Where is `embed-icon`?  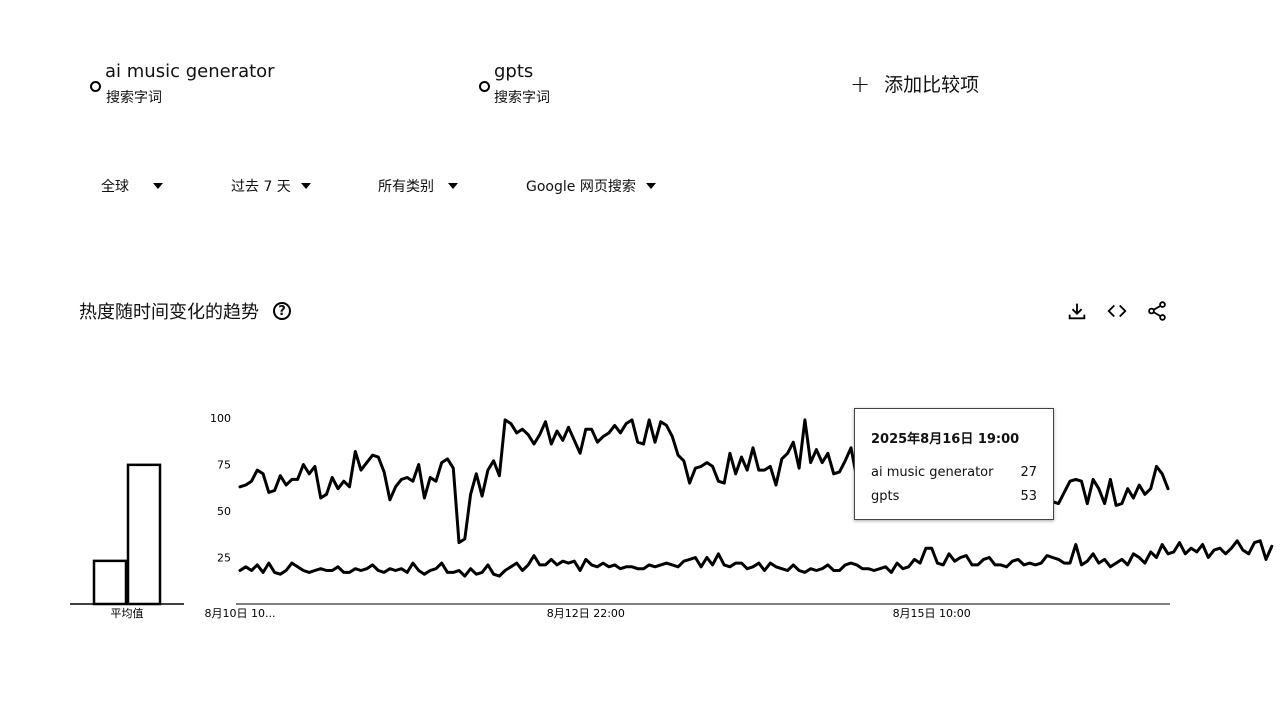
embed-icon is located at coordinates (1117, 311).